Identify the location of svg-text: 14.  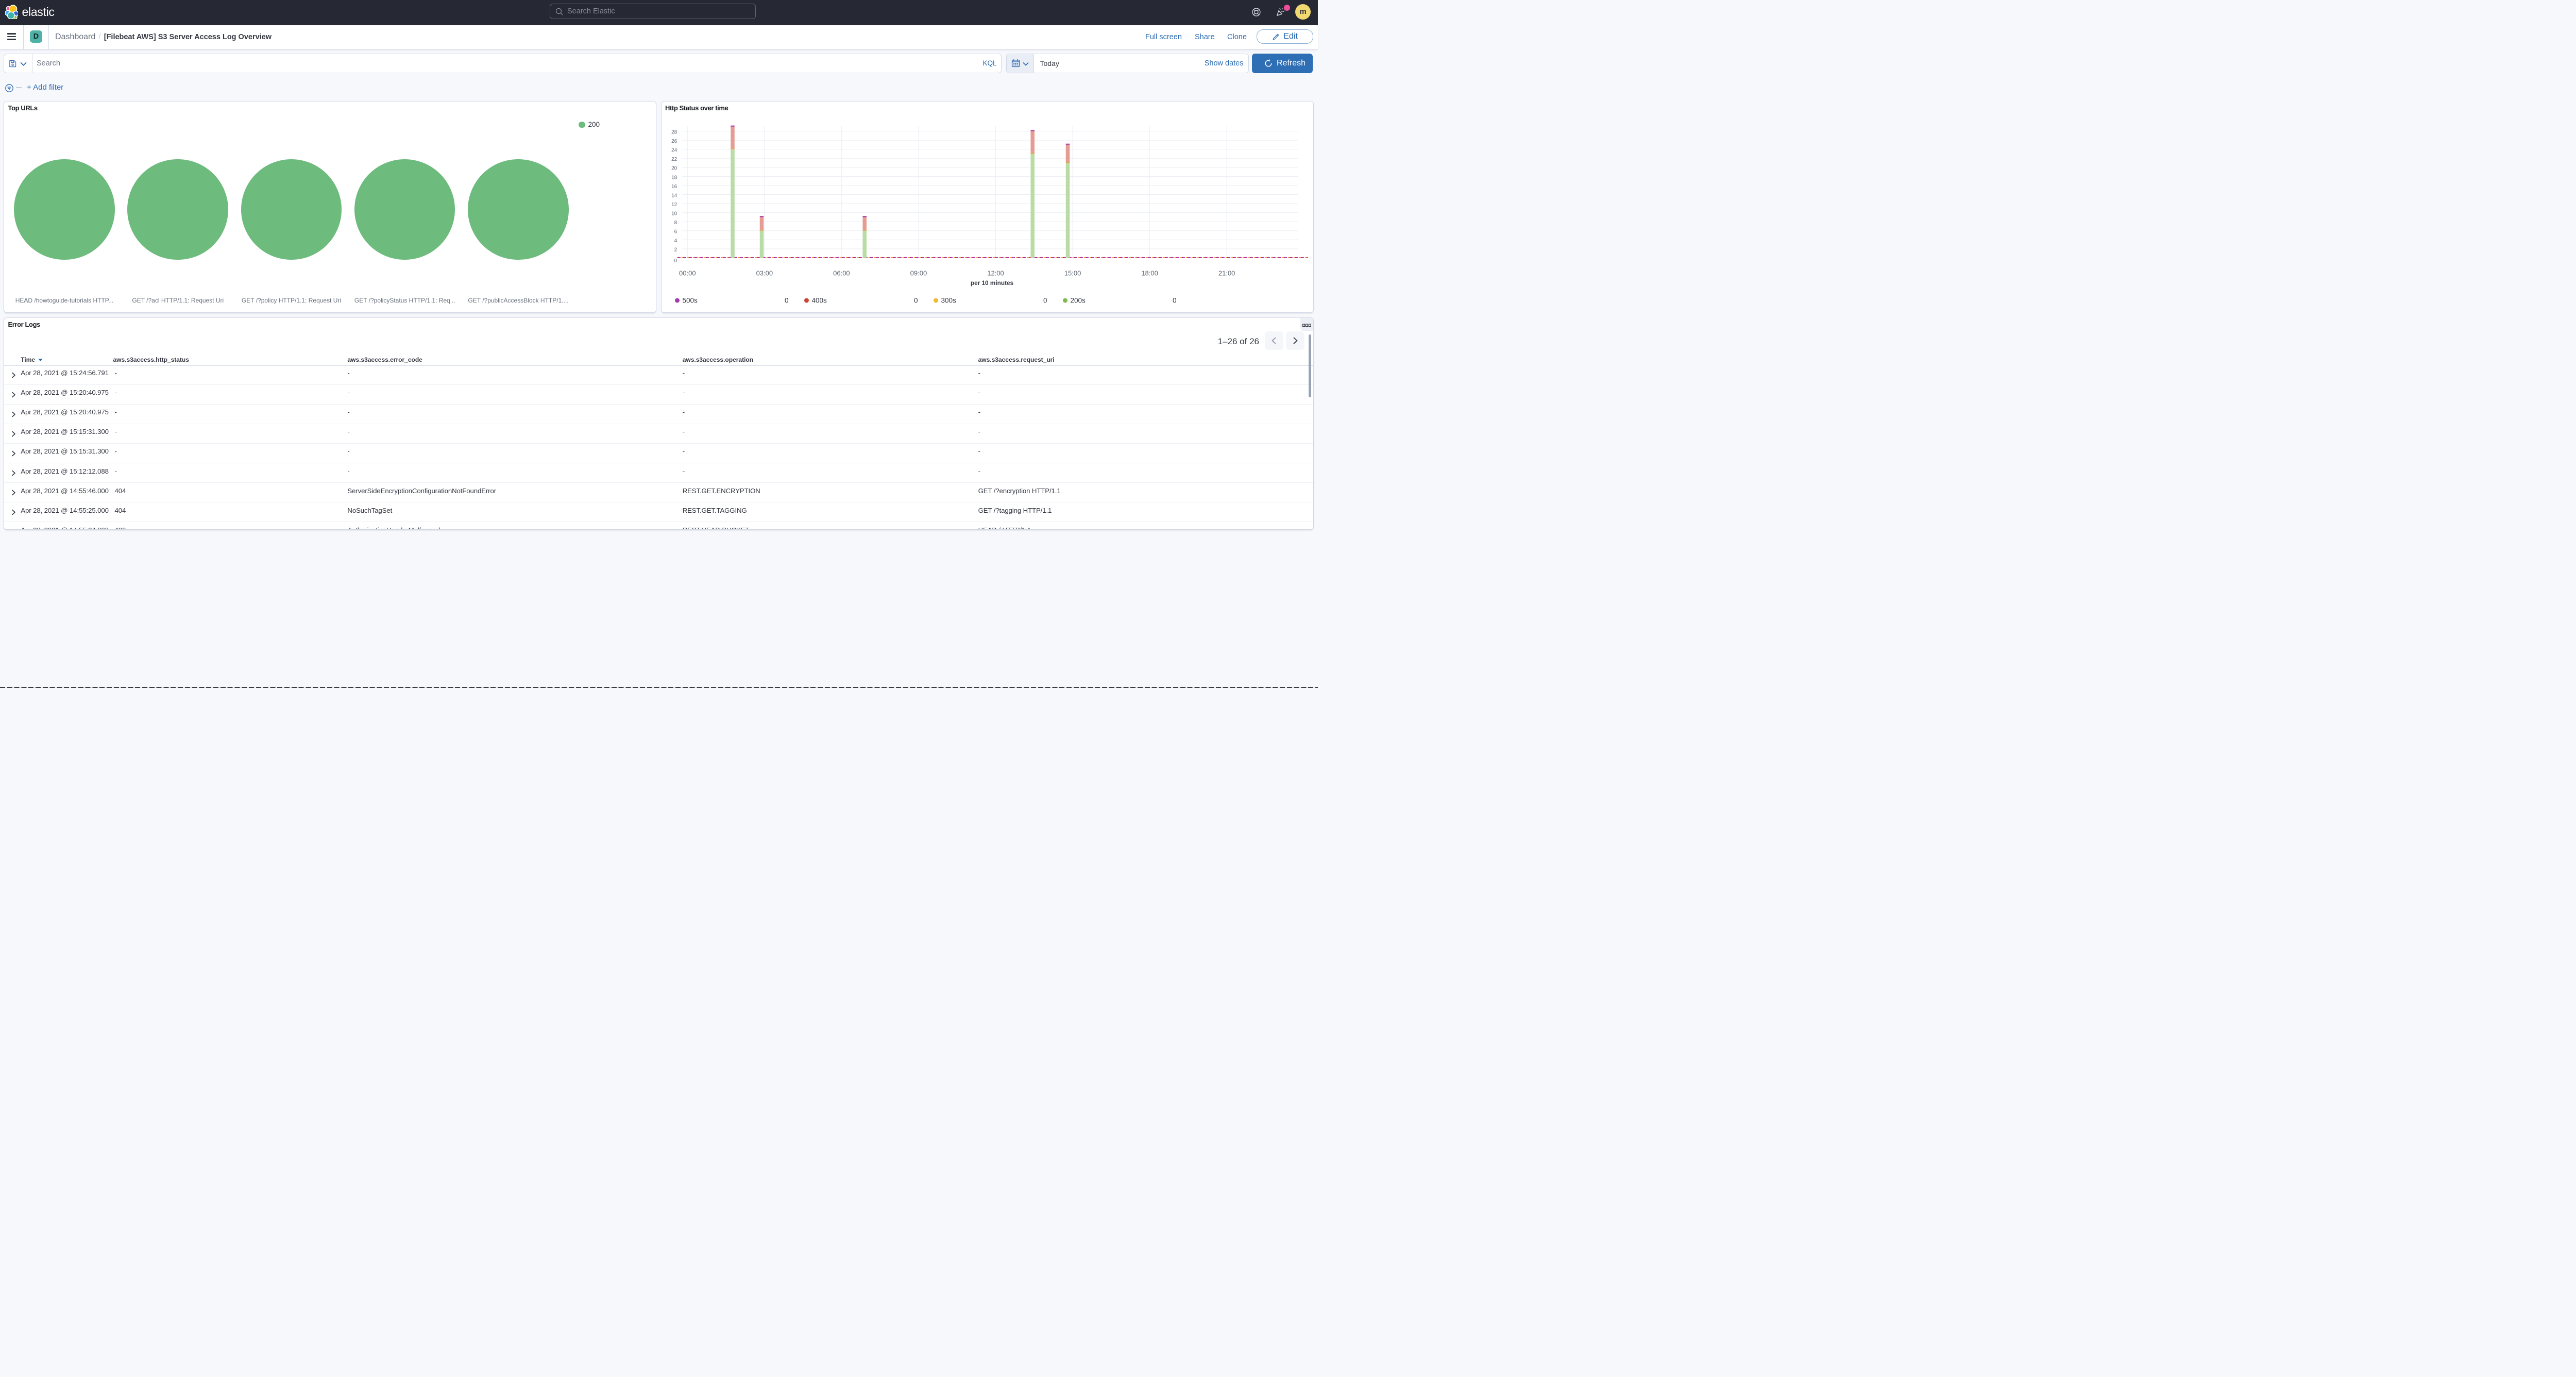
(674, 195).